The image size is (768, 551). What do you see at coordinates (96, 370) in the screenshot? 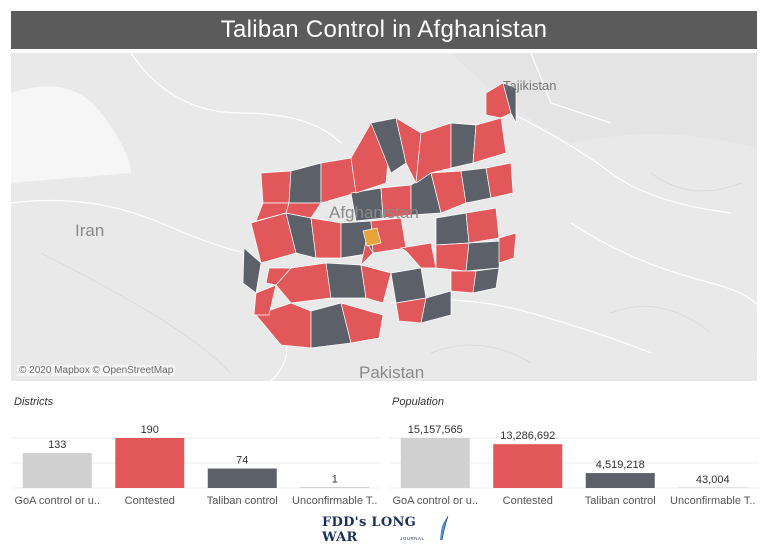
I see `map-credit: © 2020 Mapbox © OpenStreetMap` at bounding box center [96, 370].